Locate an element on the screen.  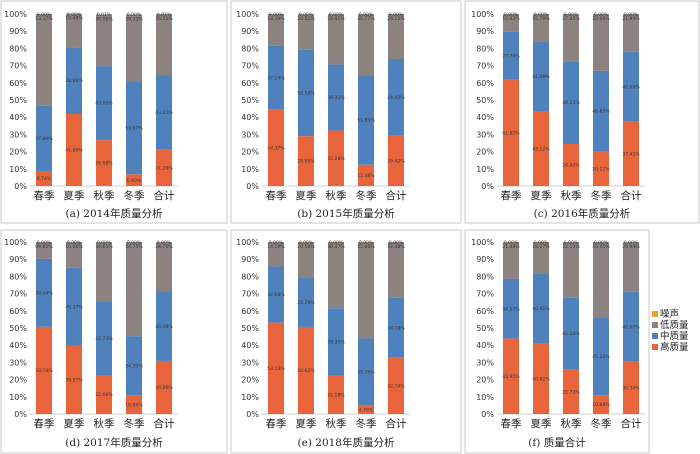
data-label-di: 35.55% is located at coordinates (164, 19).